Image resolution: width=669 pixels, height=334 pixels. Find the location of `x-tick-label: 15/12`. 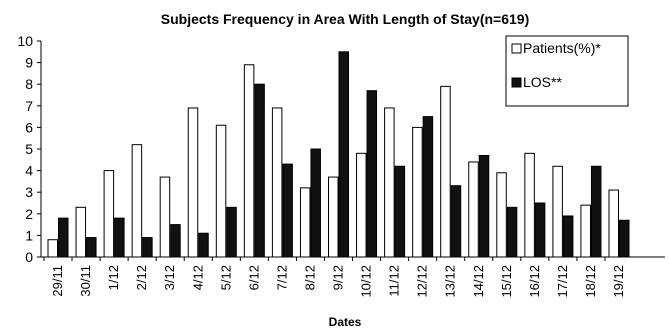

x-tick-label: 15/12 is located at coordinates (506, 281).